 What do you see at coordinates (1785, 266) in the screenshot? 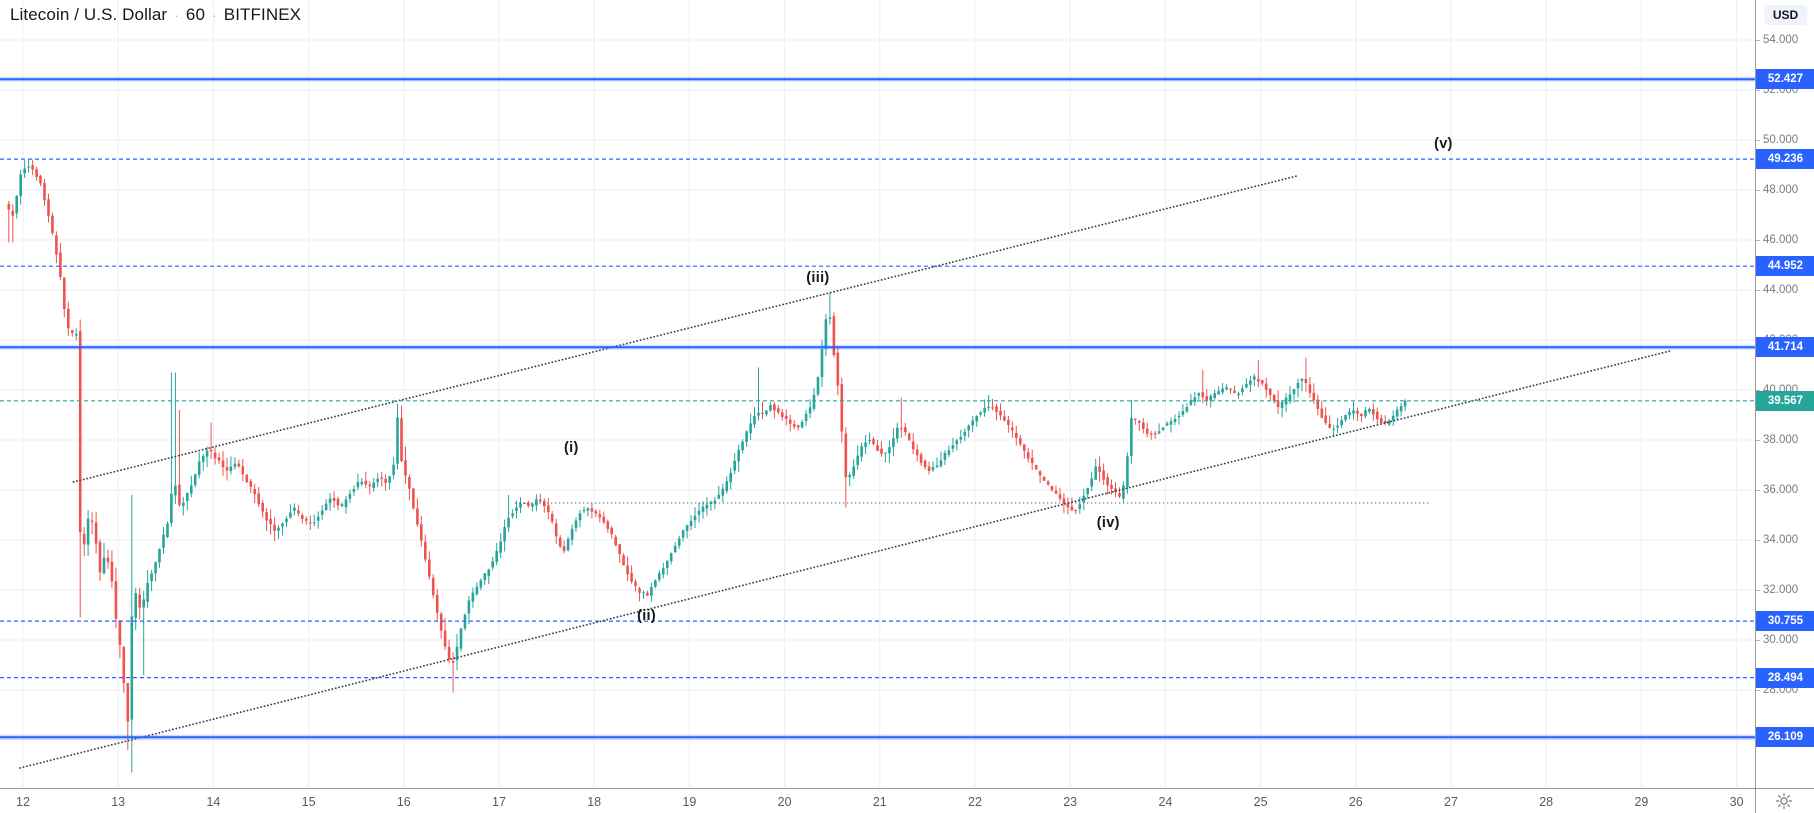
I see `price-level-badge: 44.952` at bounding box center [1785, 266].